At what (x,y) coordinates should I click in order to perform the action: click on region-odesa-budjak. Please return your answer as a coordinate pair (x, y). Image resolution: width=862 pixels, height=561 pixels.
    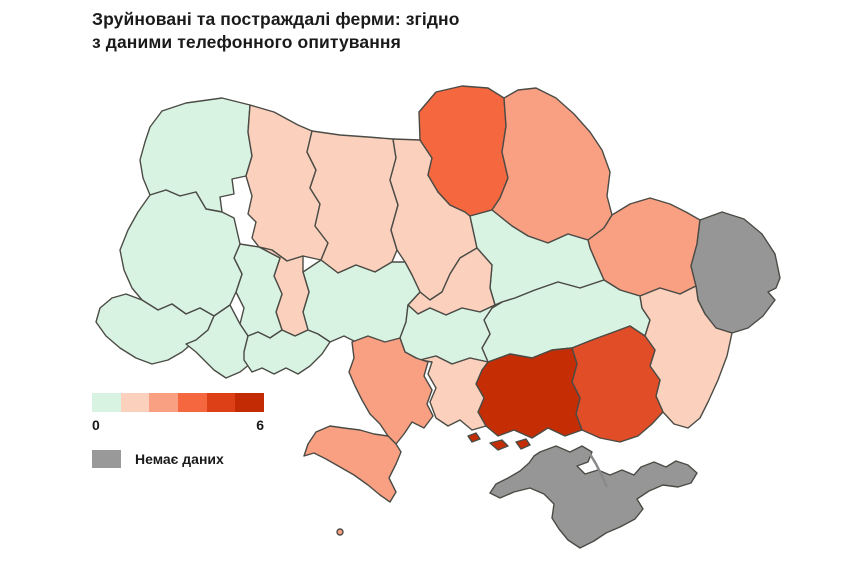
    Looking at the image, I should click on (352, 464).